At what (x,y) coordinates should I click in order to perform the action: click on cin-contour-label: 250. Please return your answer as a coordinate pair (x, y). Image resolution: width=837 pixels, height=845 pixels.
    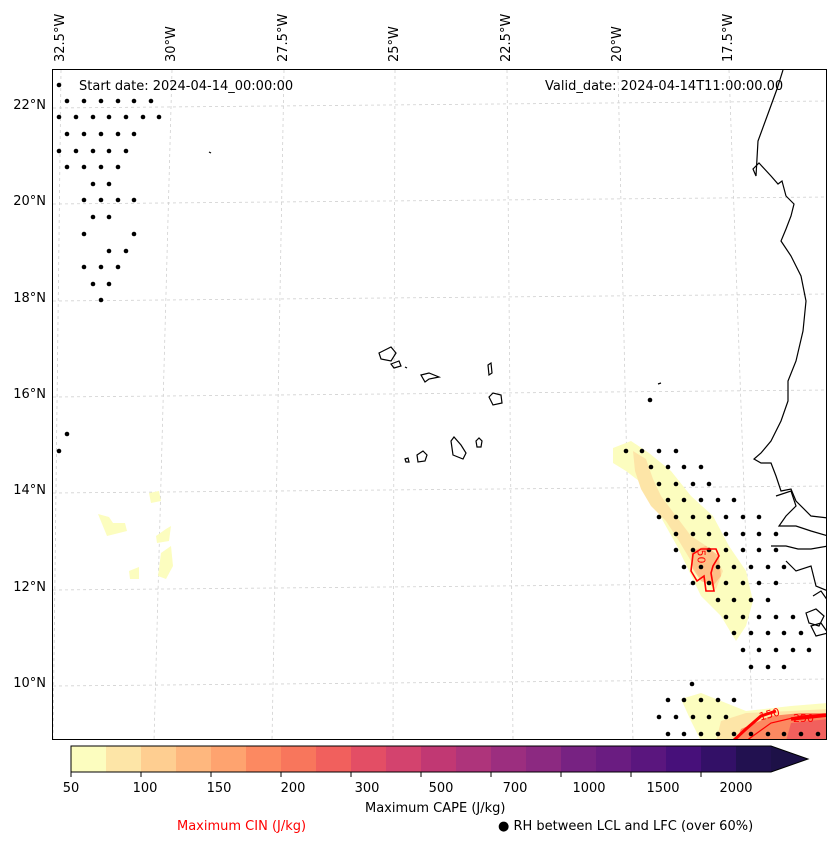
    Looking at the image, I should click on (803, 718).